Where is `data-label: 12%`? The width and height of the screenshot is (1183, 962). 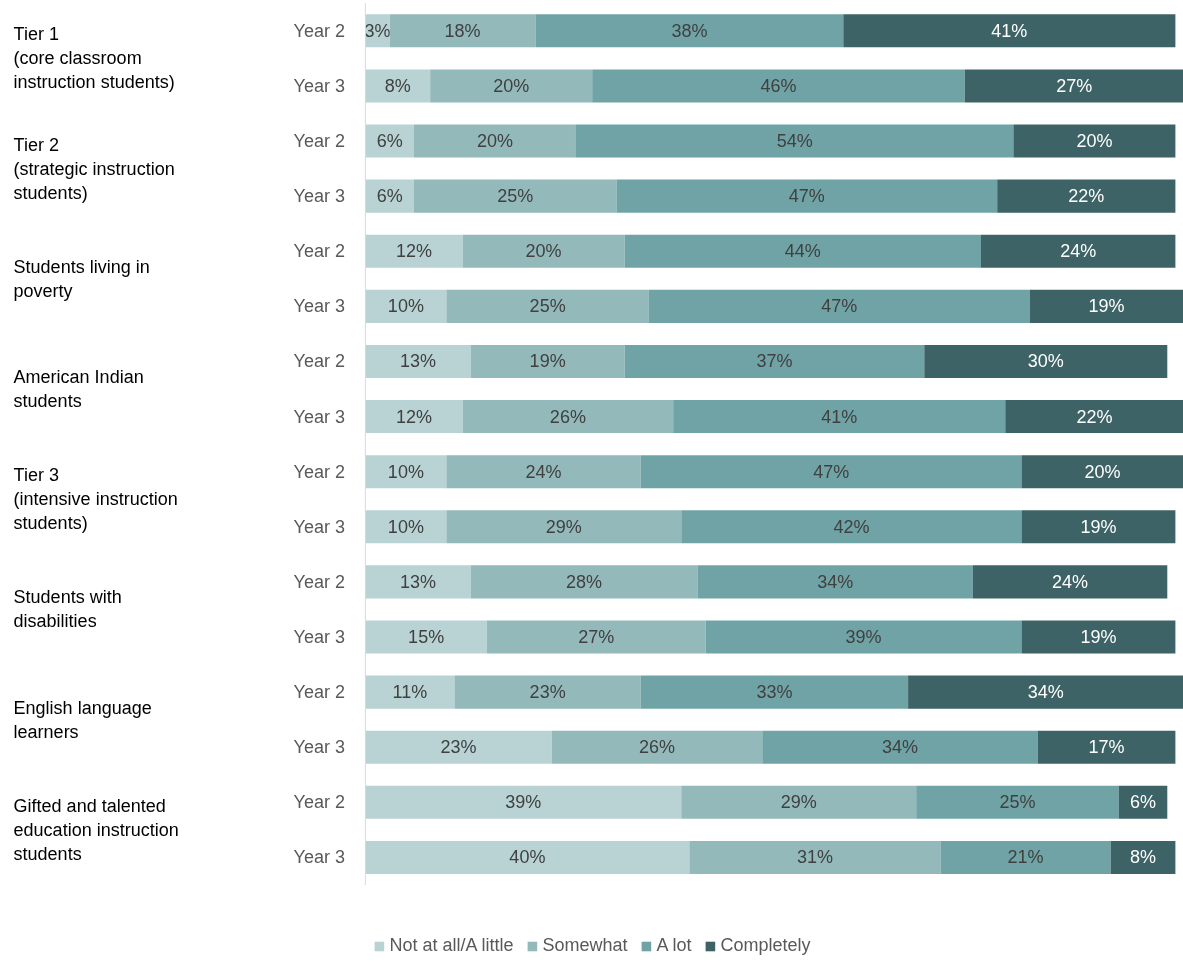
data-label: 12% is located at coordinates (413, 251).